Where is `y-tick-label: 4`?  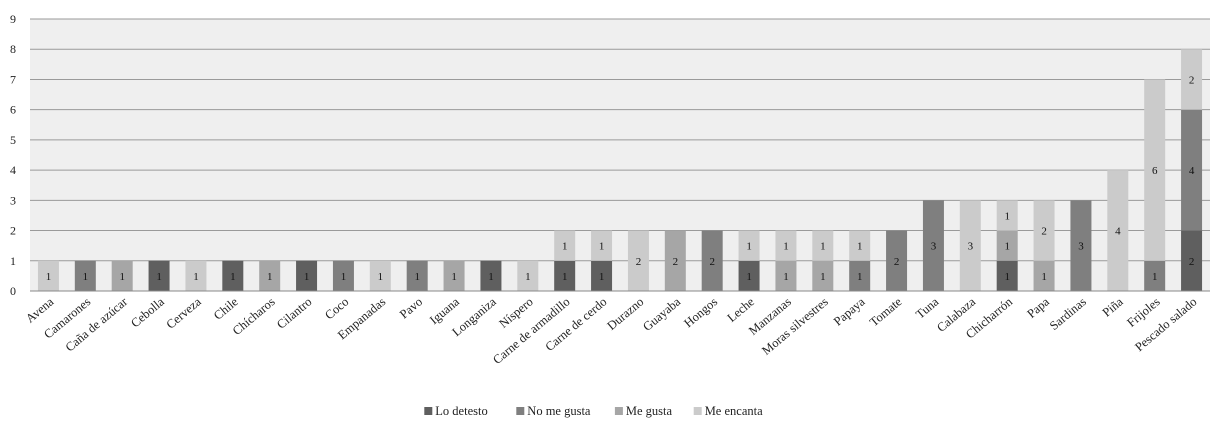
y-tick-label: 4 is located at coordinates (13, 170).